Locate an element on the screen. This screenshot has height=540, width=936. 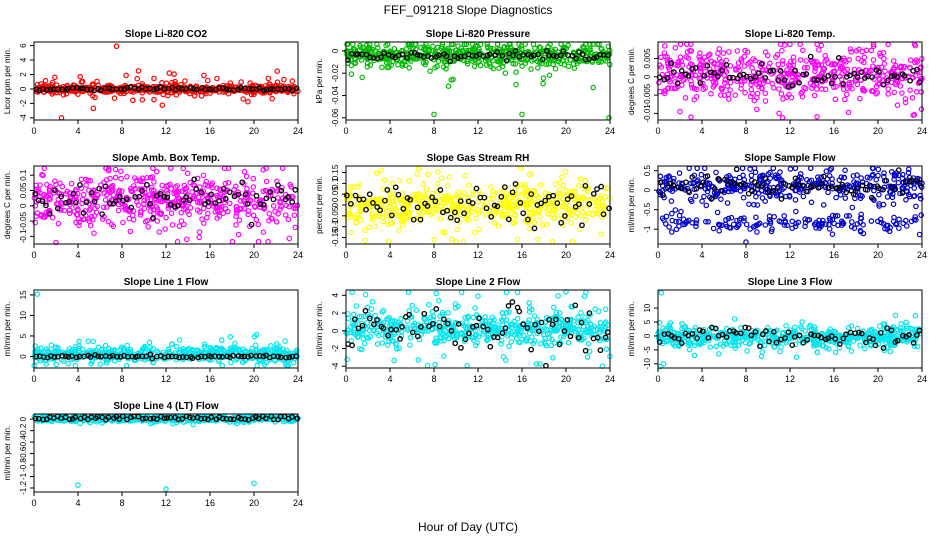
y-tick-label: -2 is located at coordinates (335, 348).